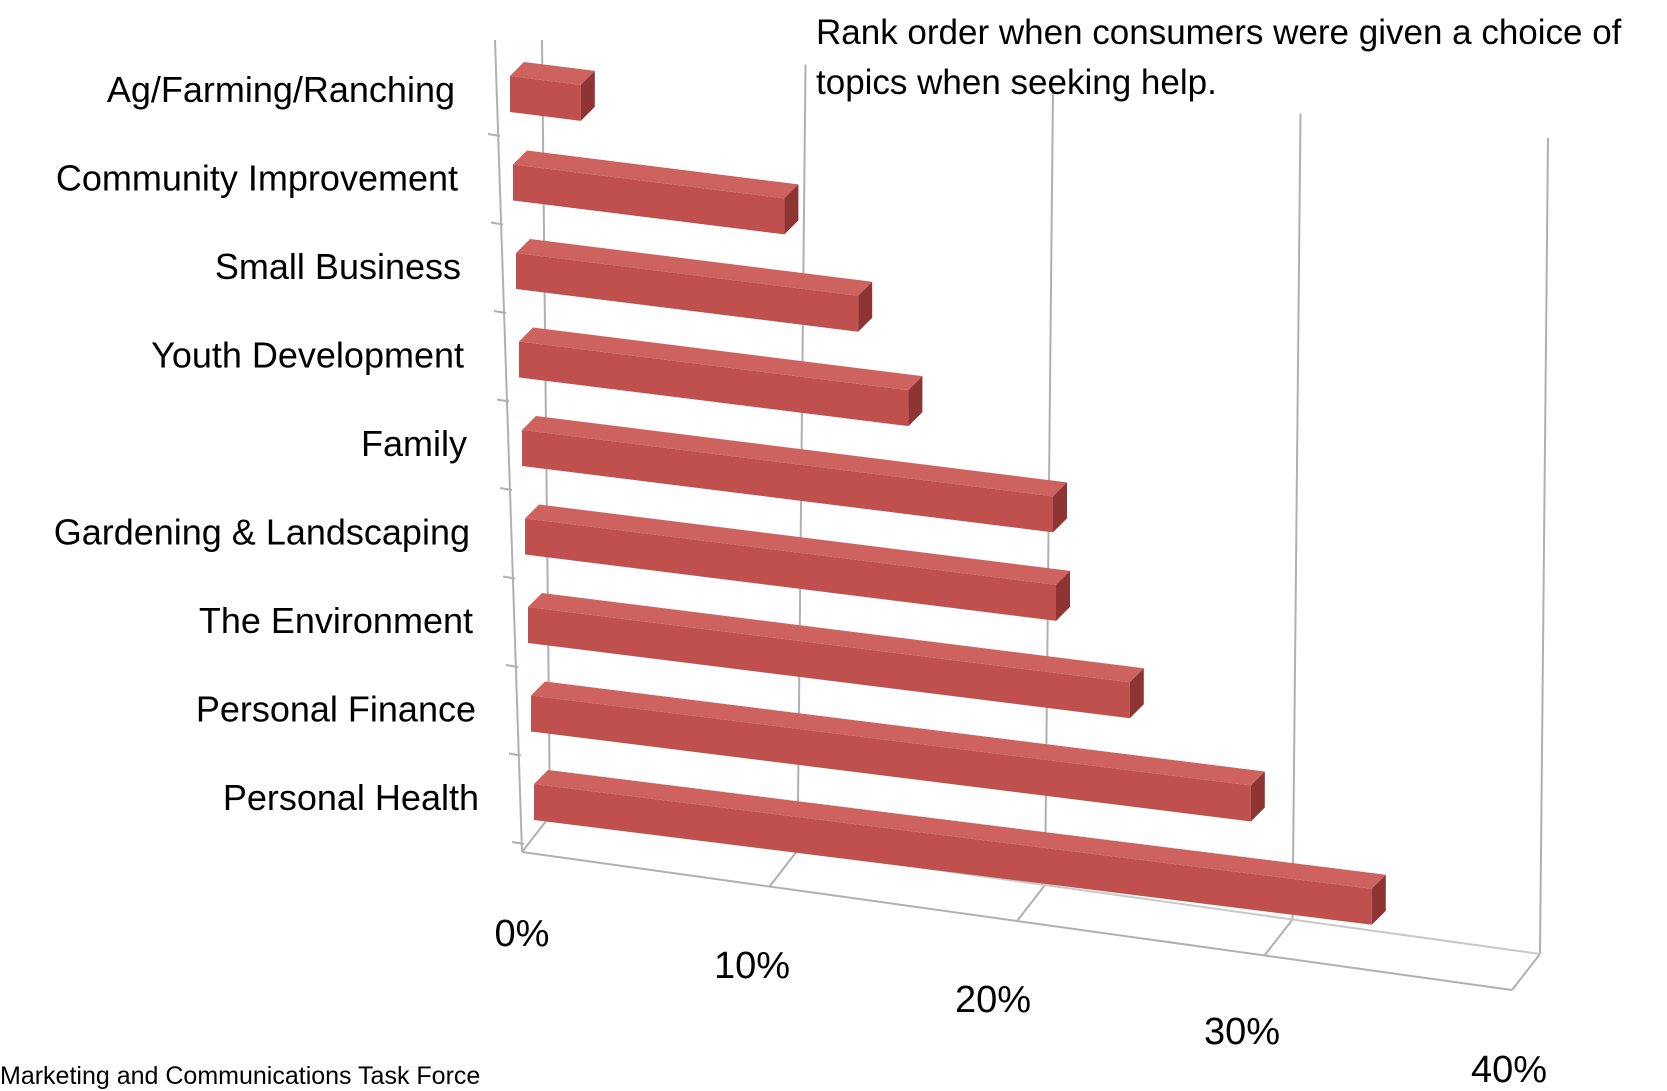 This screenshot has height=1091, width=1667. I want to click on bar-personal-finance, so click(898, 751).